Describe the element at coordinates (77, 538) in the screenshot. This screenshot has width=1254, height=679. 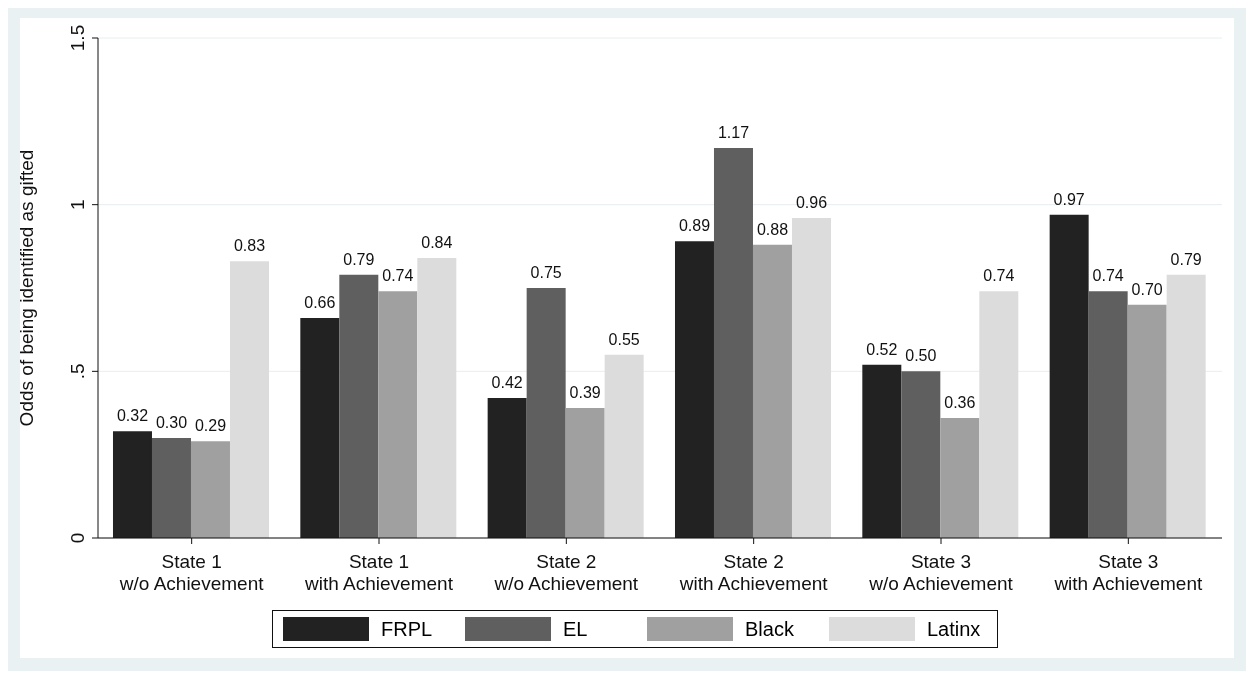
I see `y-tick-label: 0` at that location.